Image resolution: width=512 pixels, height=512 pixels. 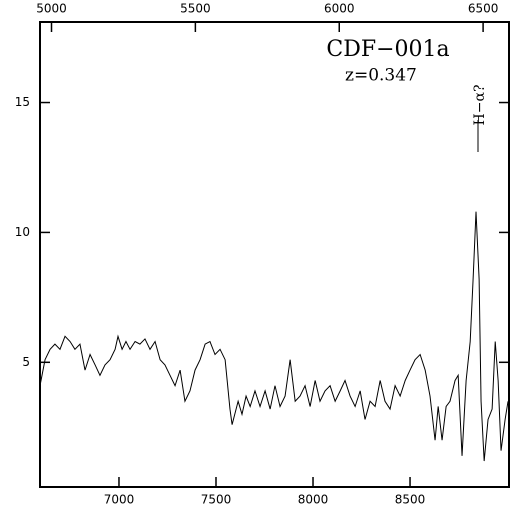 I want to click on chart-title: CDF−001a, so click(x=387, y=49).